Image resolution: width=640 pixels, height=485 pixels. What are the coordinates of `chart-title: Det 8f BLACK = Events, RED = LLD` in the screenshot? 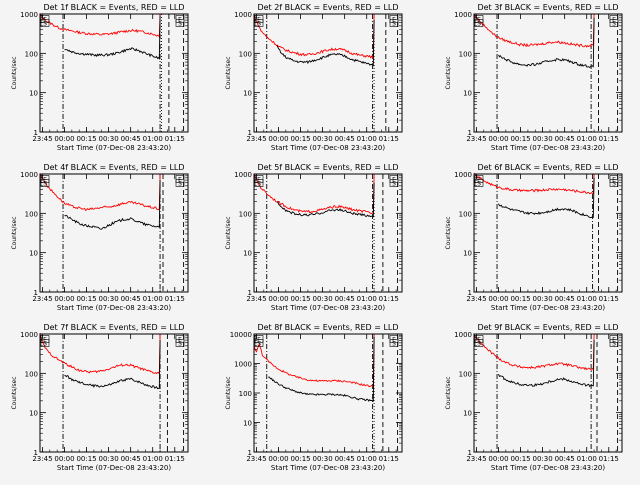 It's located at (327, 327).